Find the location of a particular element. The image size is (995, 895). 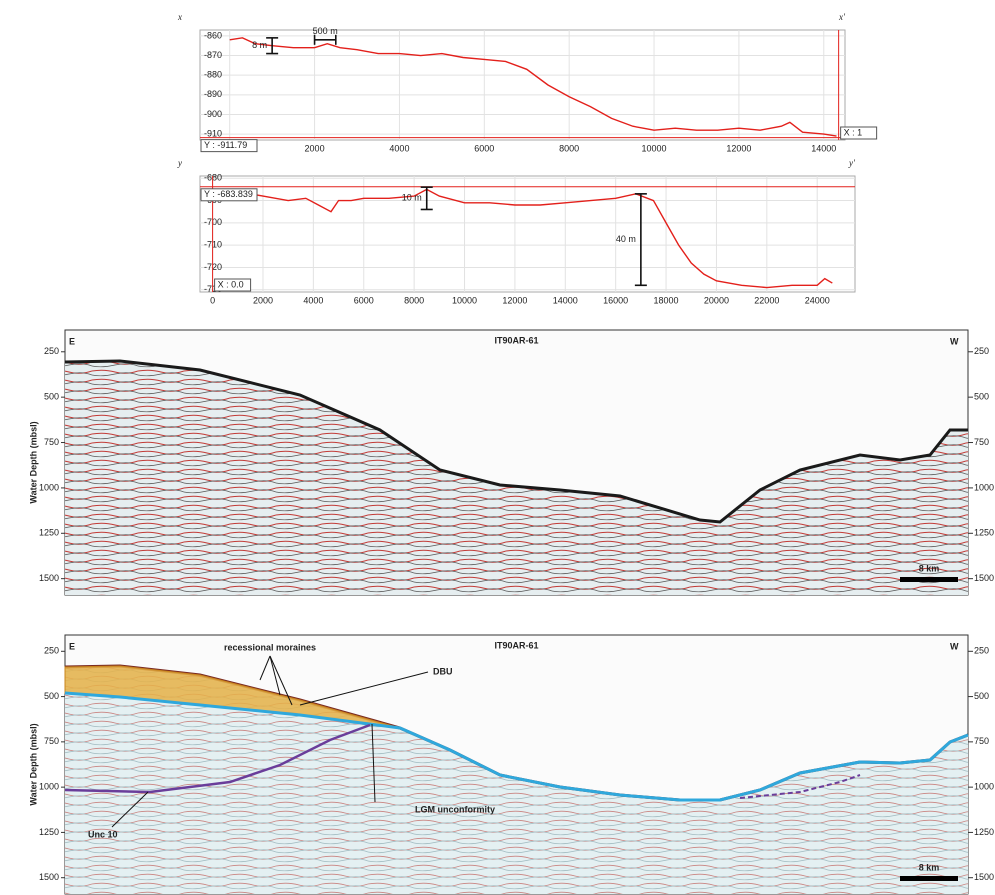

x-tick-label: 20000 is located at coordinates (716, 300).